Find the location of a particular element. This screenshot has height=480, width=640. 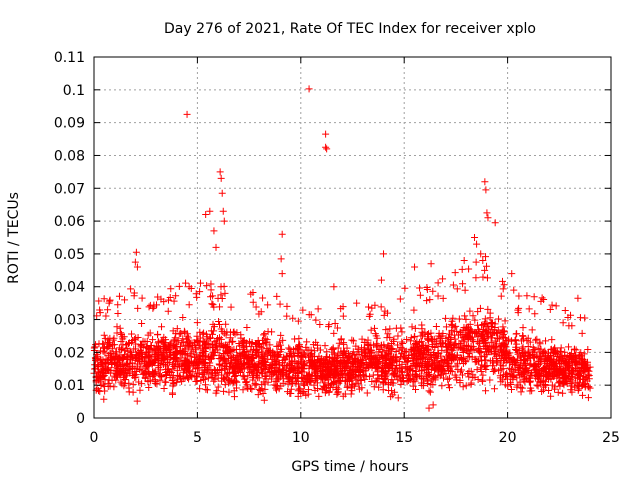

y-tick-label: 0.08 is located at coordinates (69, 156).